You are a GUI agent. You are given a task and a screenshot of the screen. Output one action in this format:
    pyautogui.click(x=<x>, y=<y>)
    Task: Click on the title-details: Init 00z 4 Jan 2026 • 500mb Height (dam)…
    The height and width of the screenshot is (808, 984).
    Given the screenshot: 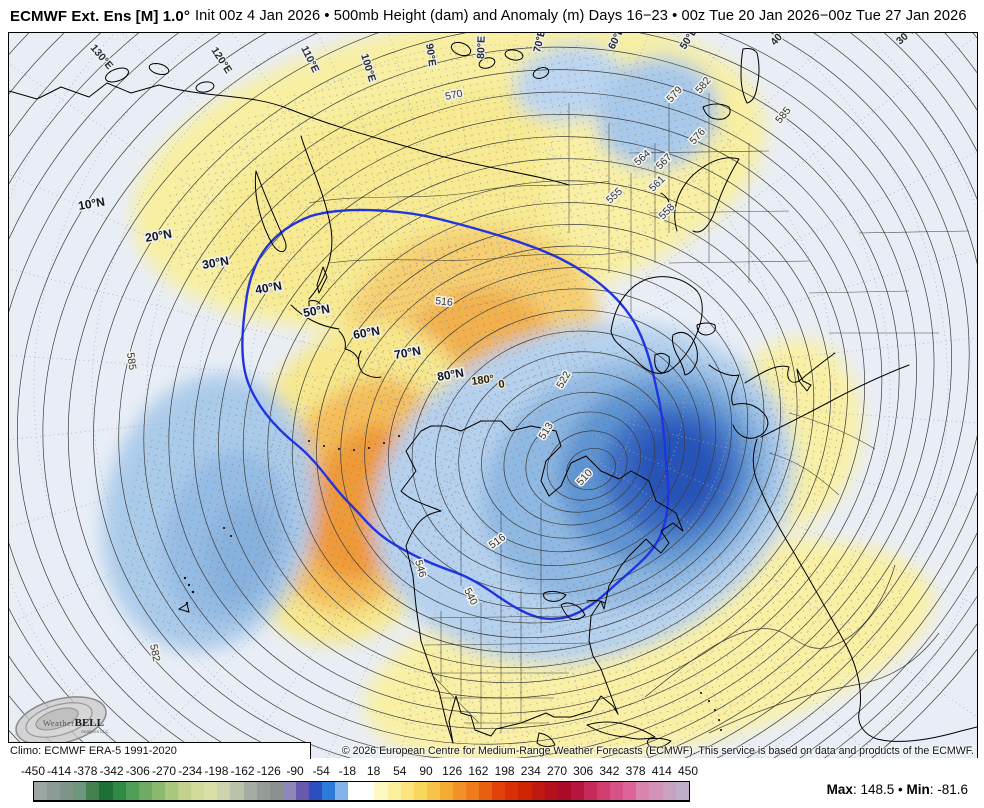 What is the action you would take?
    pyautogui.click(x=580, y=16)
    